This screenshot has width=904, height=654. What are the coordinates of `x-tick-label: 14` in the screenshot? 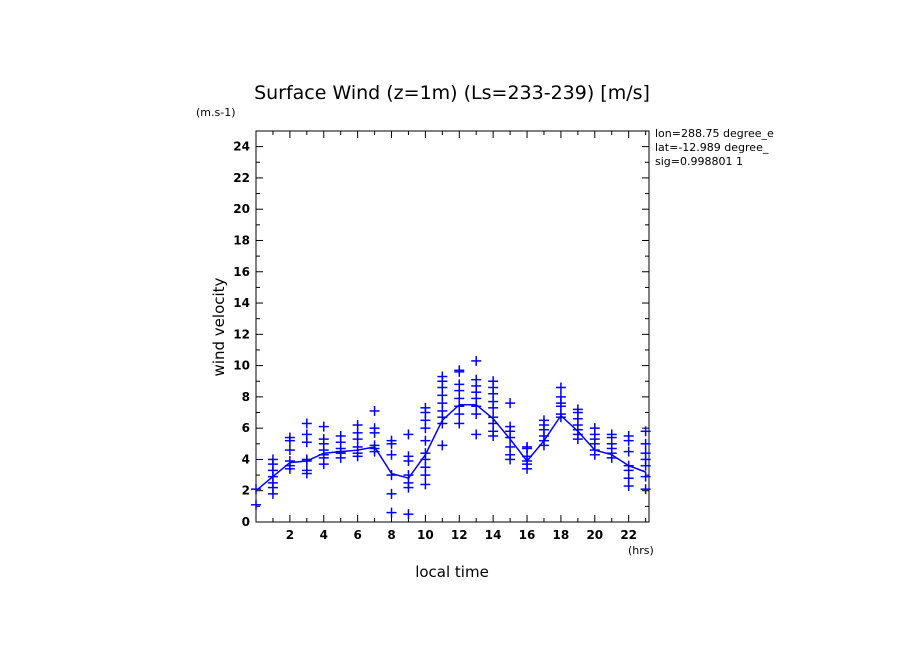 It's located at (493, 535).